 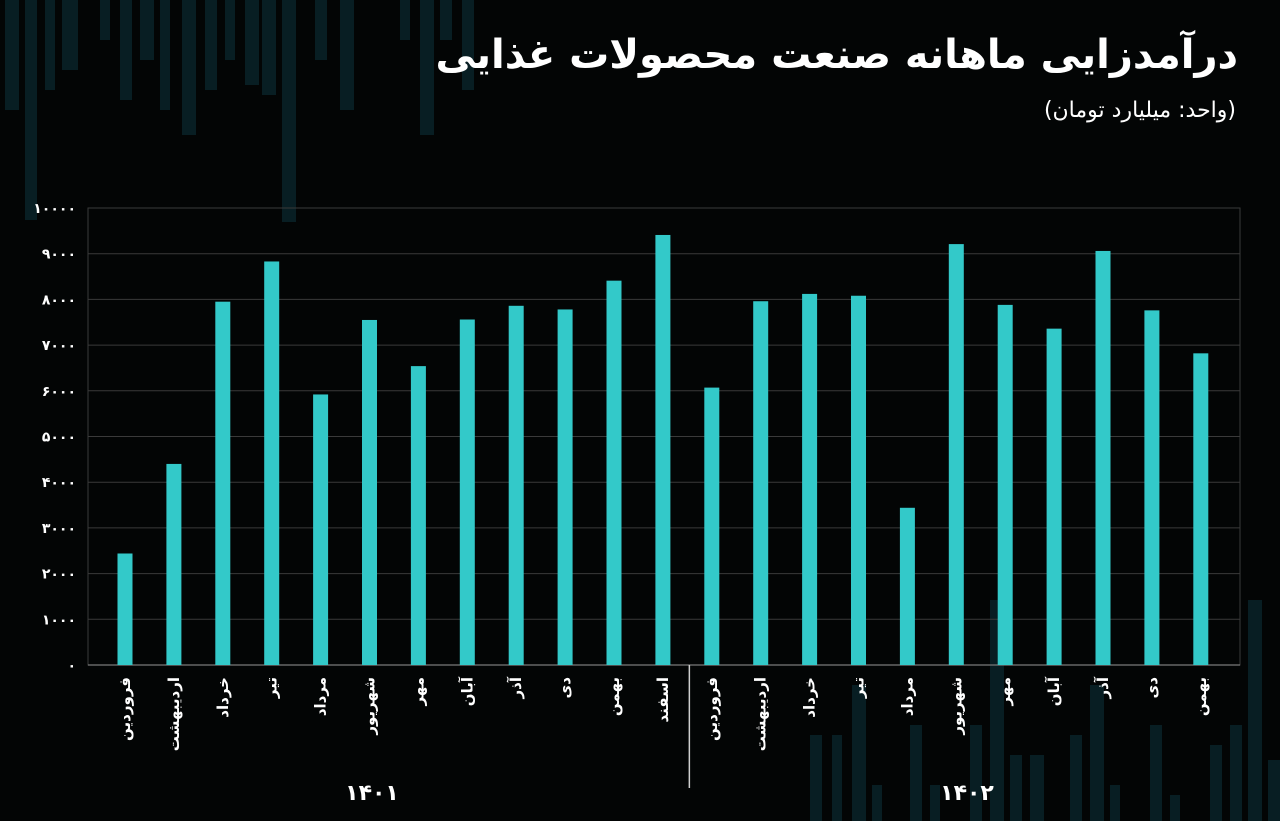 What do you see at coordinates (59, 255) in the screenshot?
I see `y-tick-label: ۹۰۰۰` at bounding box center [59, 255].